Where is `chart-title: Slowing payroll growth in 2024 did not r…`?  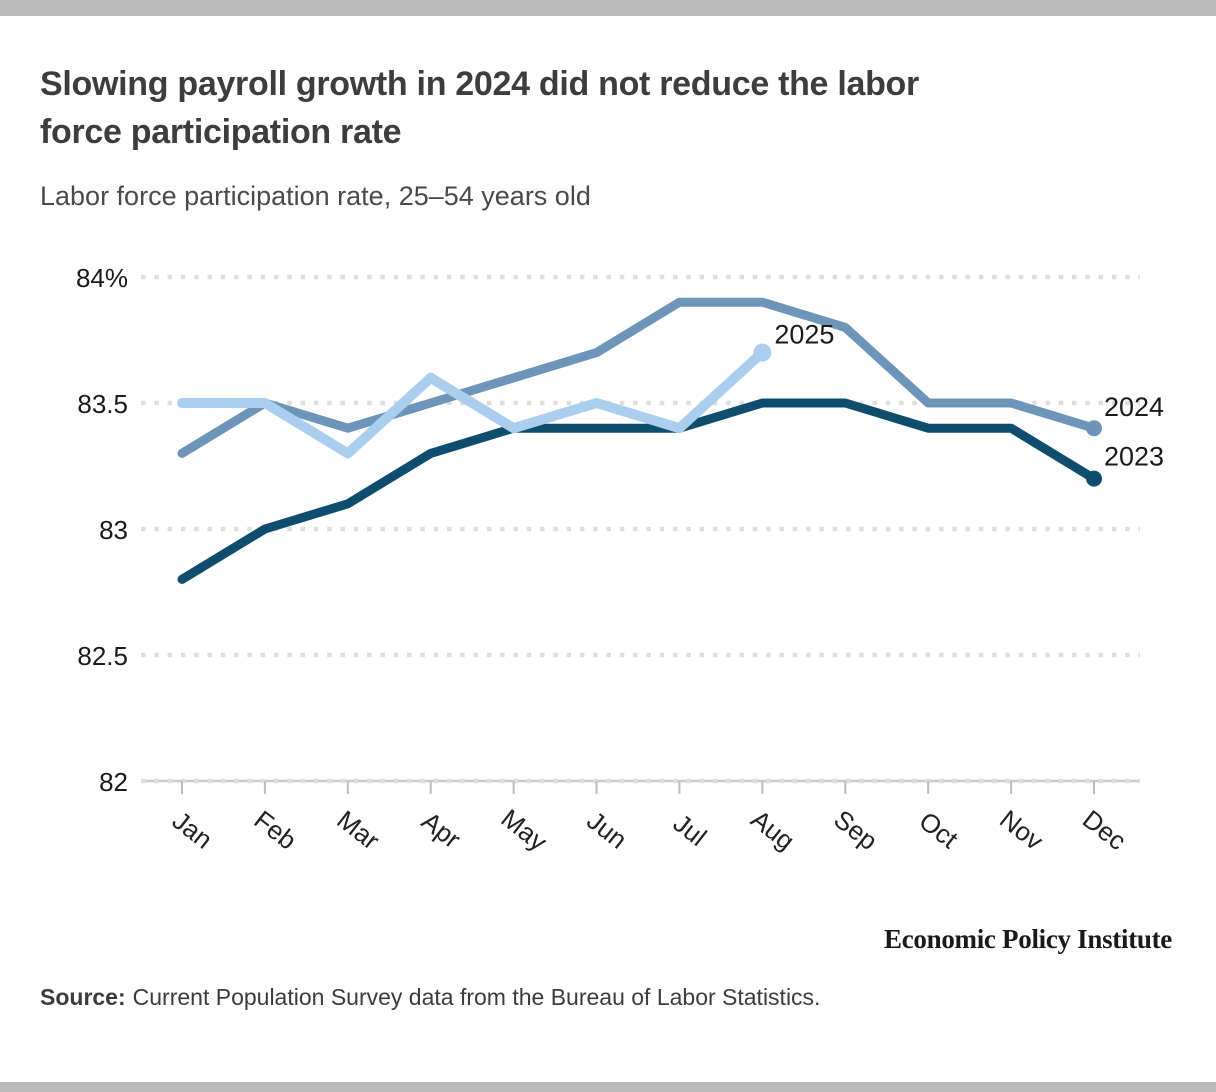 chart-title: Slowing payroll growth in 2024 did not r… is located at coordinates (580, 108).